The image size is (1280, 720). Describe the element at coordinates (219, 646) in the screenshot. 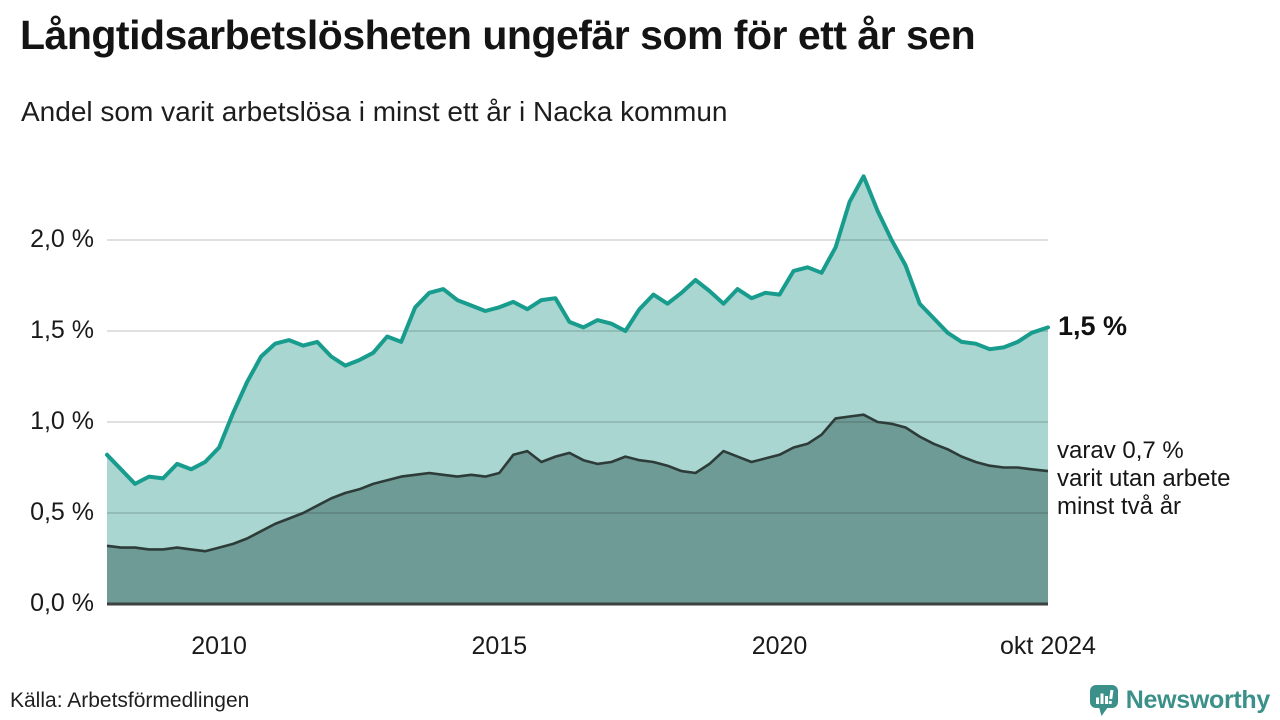

I see `x-axis-tick: 2010` at that location.